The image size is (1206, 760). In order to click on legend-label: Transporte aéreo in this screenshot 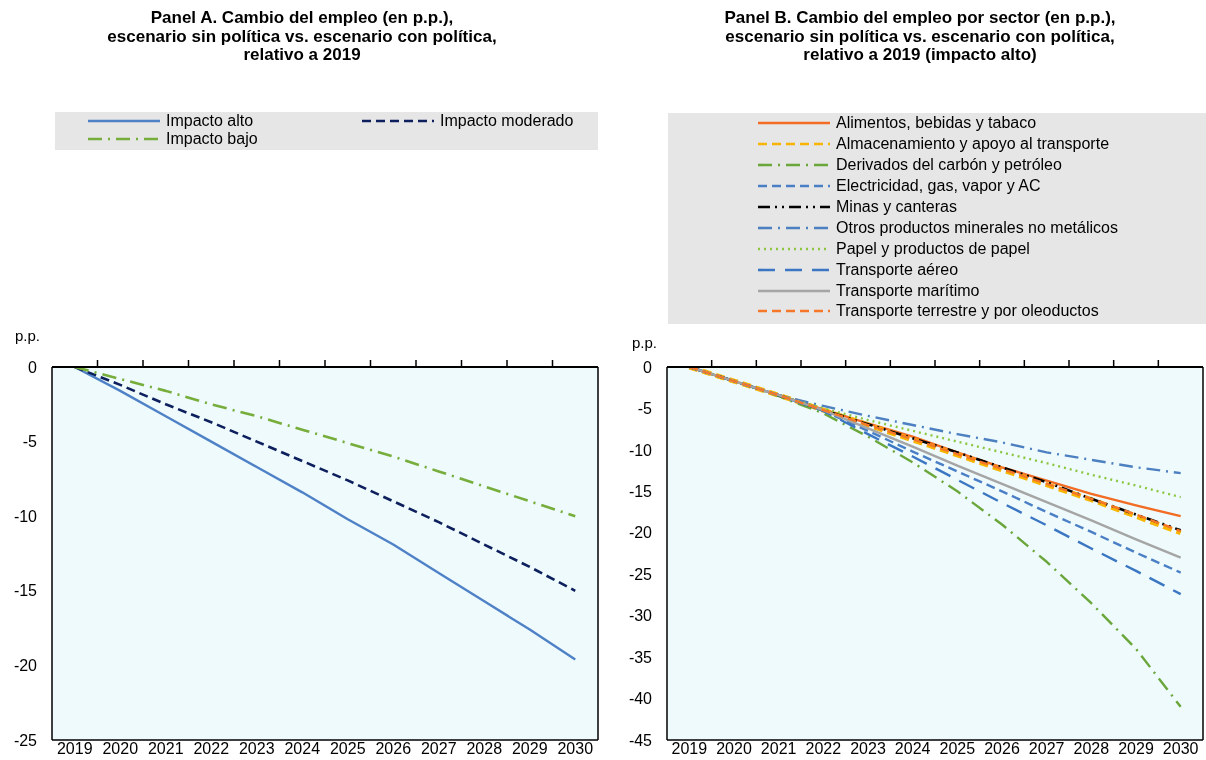, I will do `click(897, 269)`.